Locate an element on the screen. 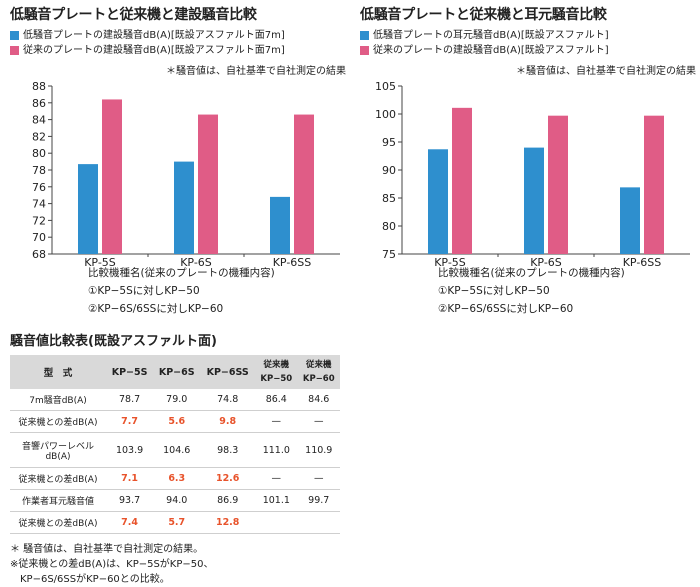  x-axis-note: ②KP−6S/6SSに対しKP−60 is located at coordinates (156, 309).